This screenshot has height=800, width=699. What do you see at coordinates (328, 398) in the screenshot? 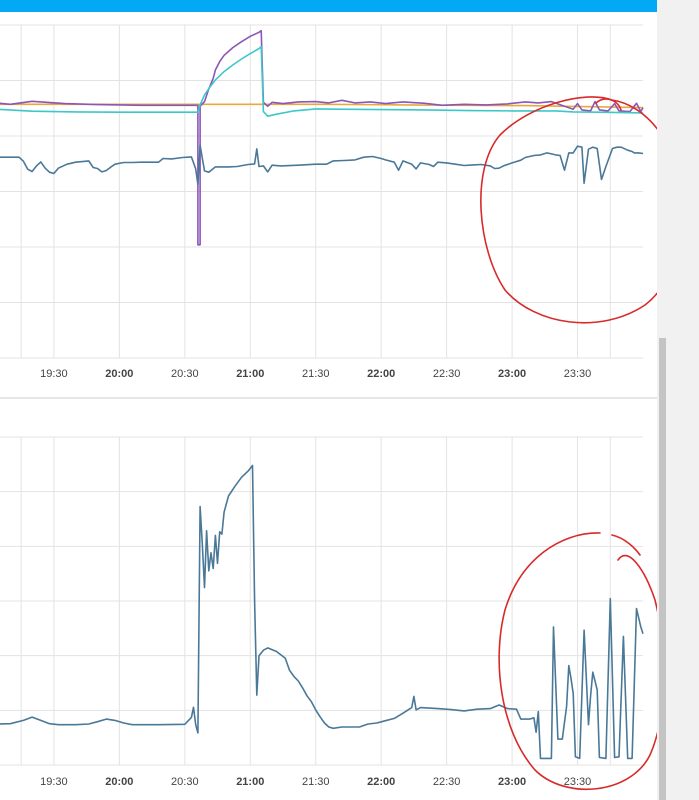
I see `card-divider` at bounding box center [328, 398].